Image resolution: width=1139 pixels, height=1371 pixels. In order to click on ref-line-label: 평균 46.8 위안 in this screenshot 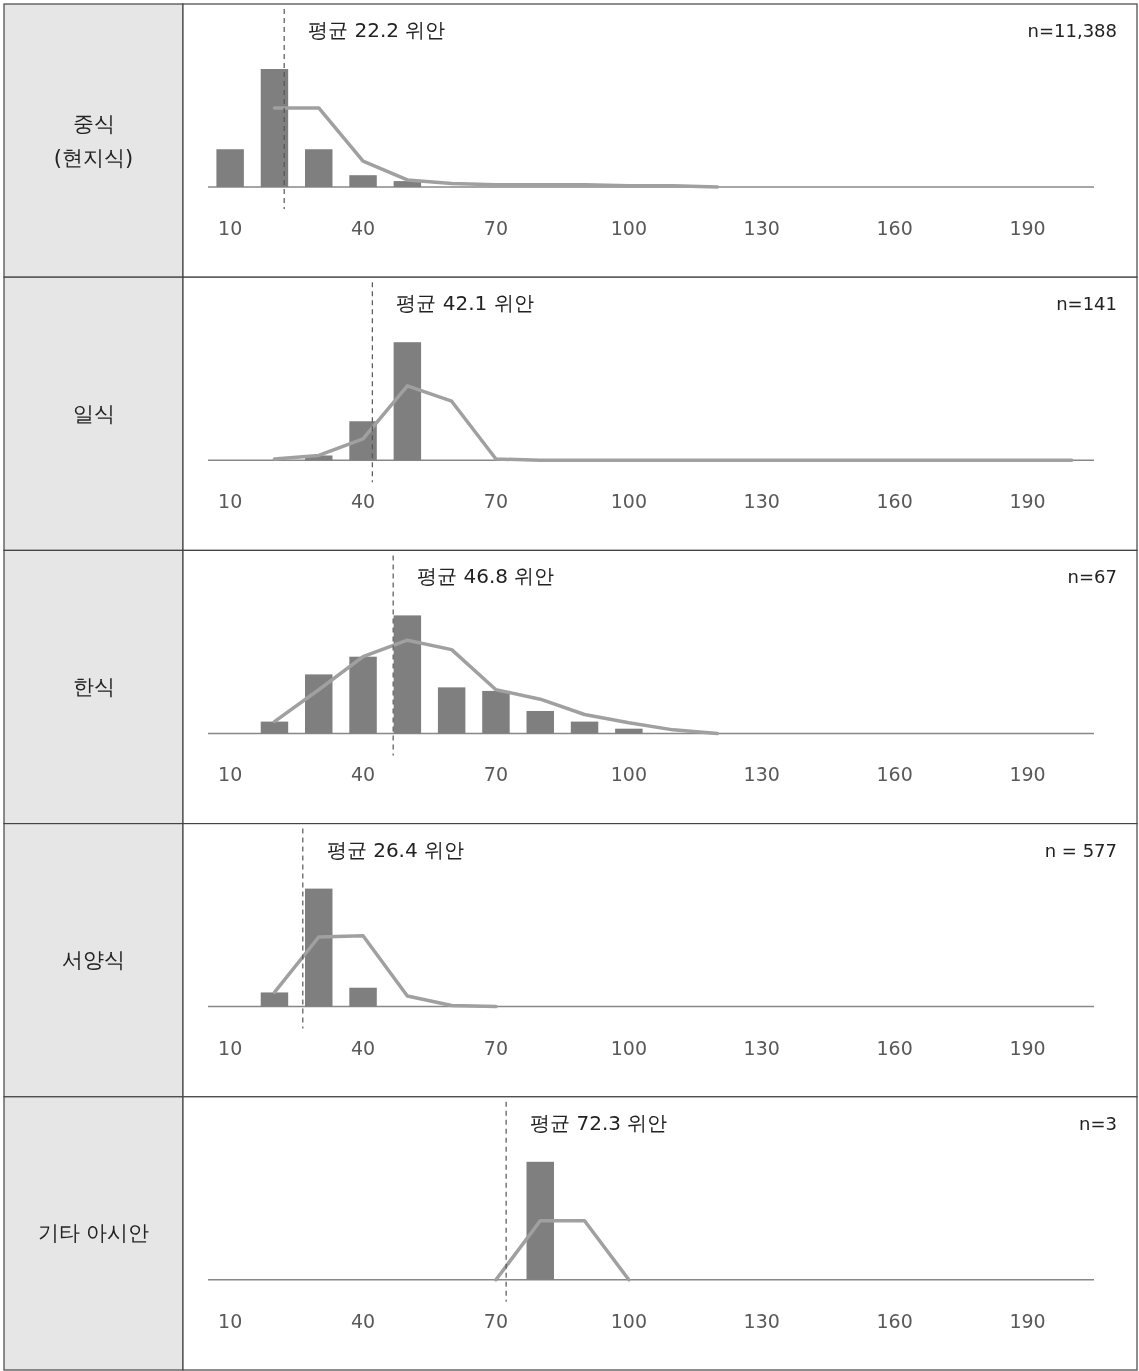, I will do `click(486, 576)`.